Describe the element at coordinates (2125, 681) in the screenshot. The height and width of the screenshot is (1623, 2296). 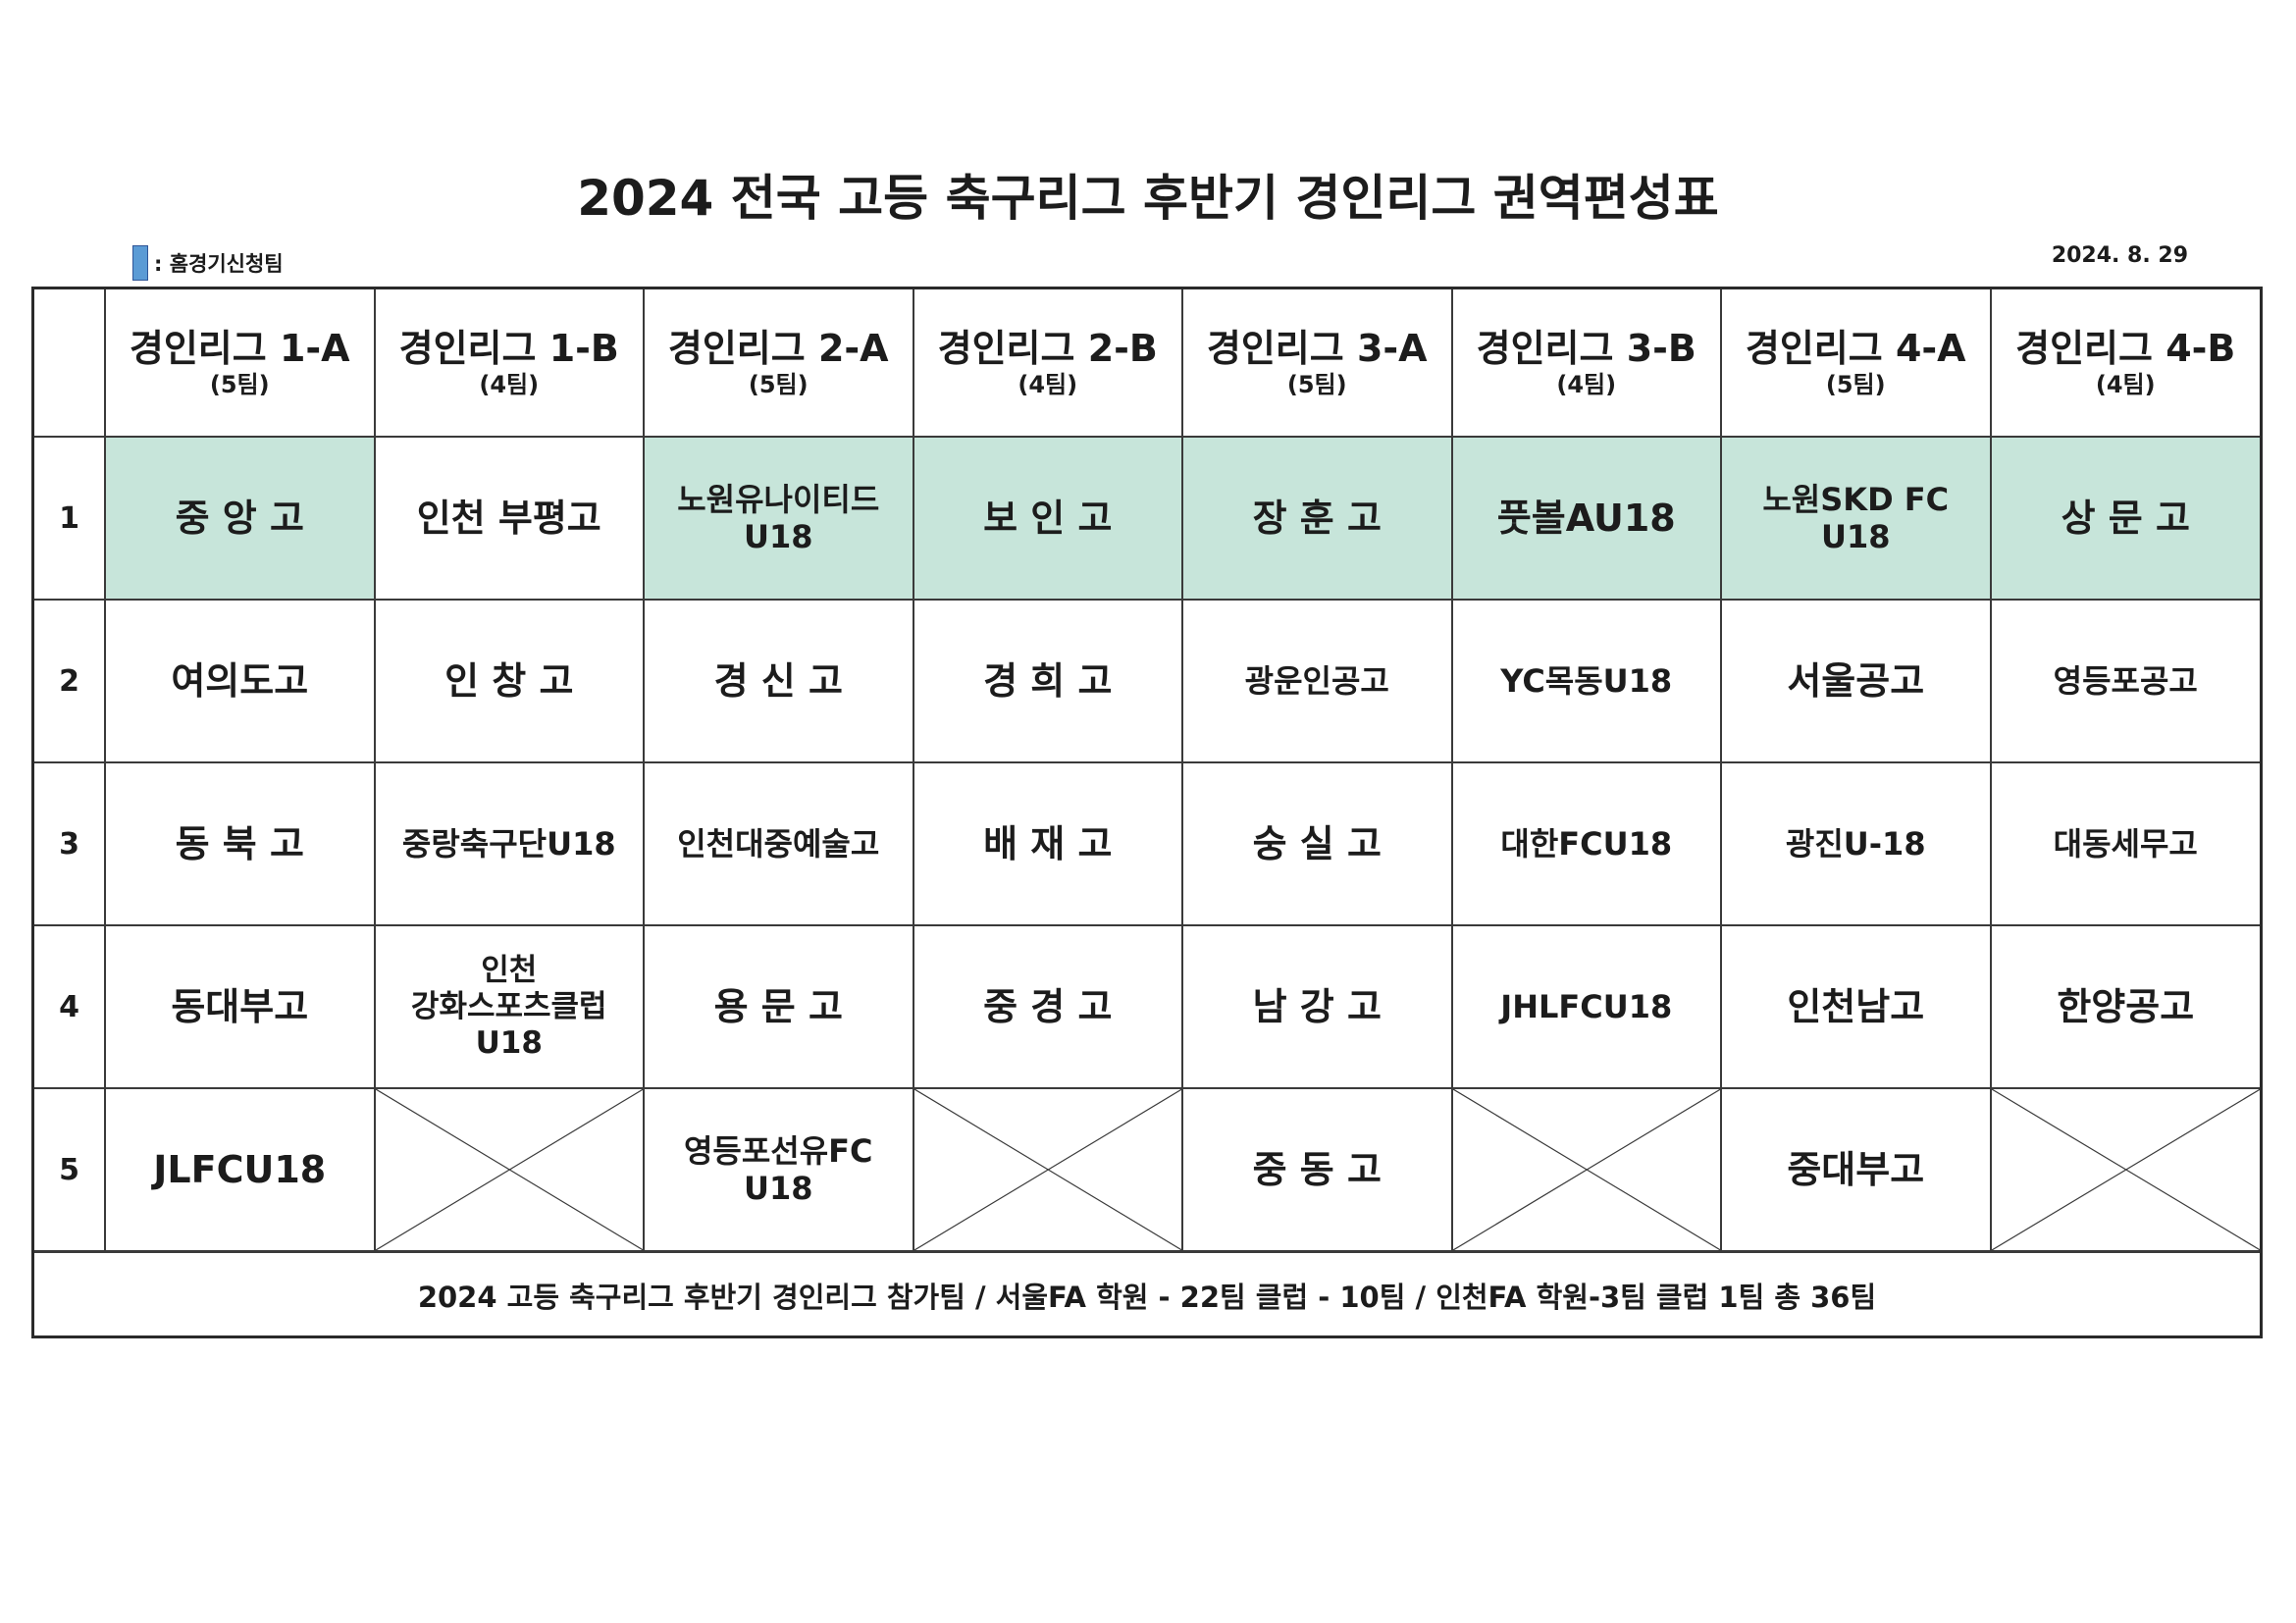
I see `team-name: 영등포공고` at that location.